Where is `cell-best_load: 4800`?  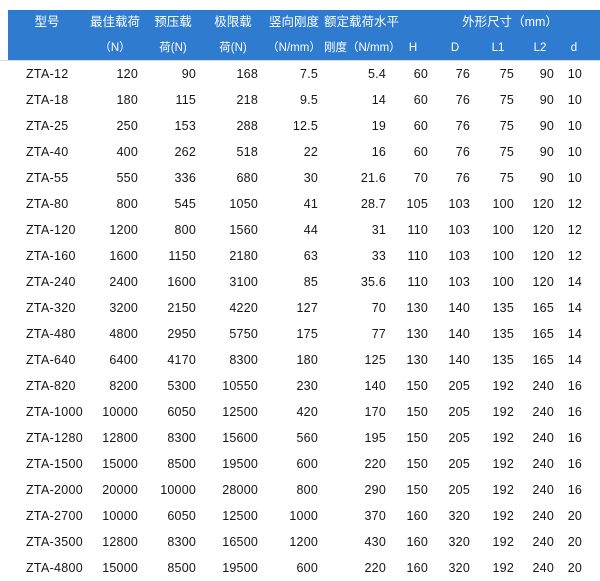 cell-best_load: 4800 is located at coordinates (115, 334).